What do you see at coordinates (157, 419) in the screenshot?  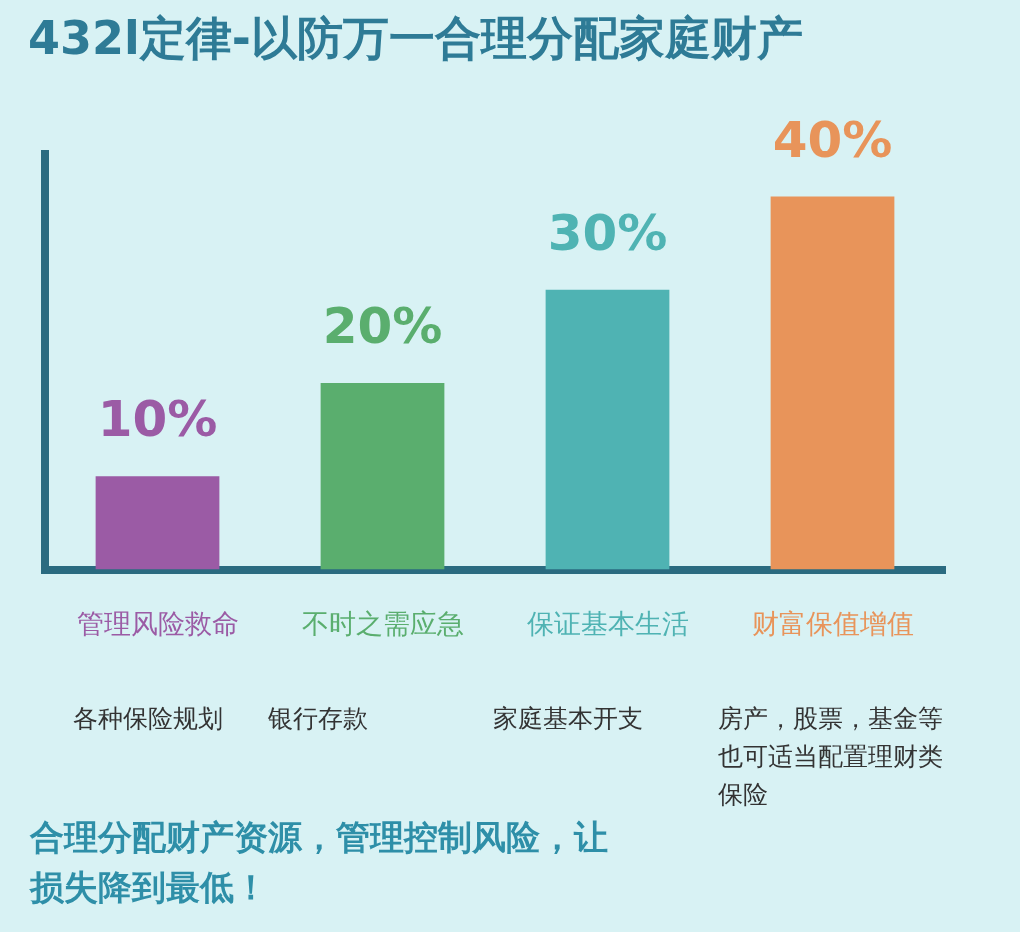 I see `data-label: 10%` at bounding box center [157, 419].